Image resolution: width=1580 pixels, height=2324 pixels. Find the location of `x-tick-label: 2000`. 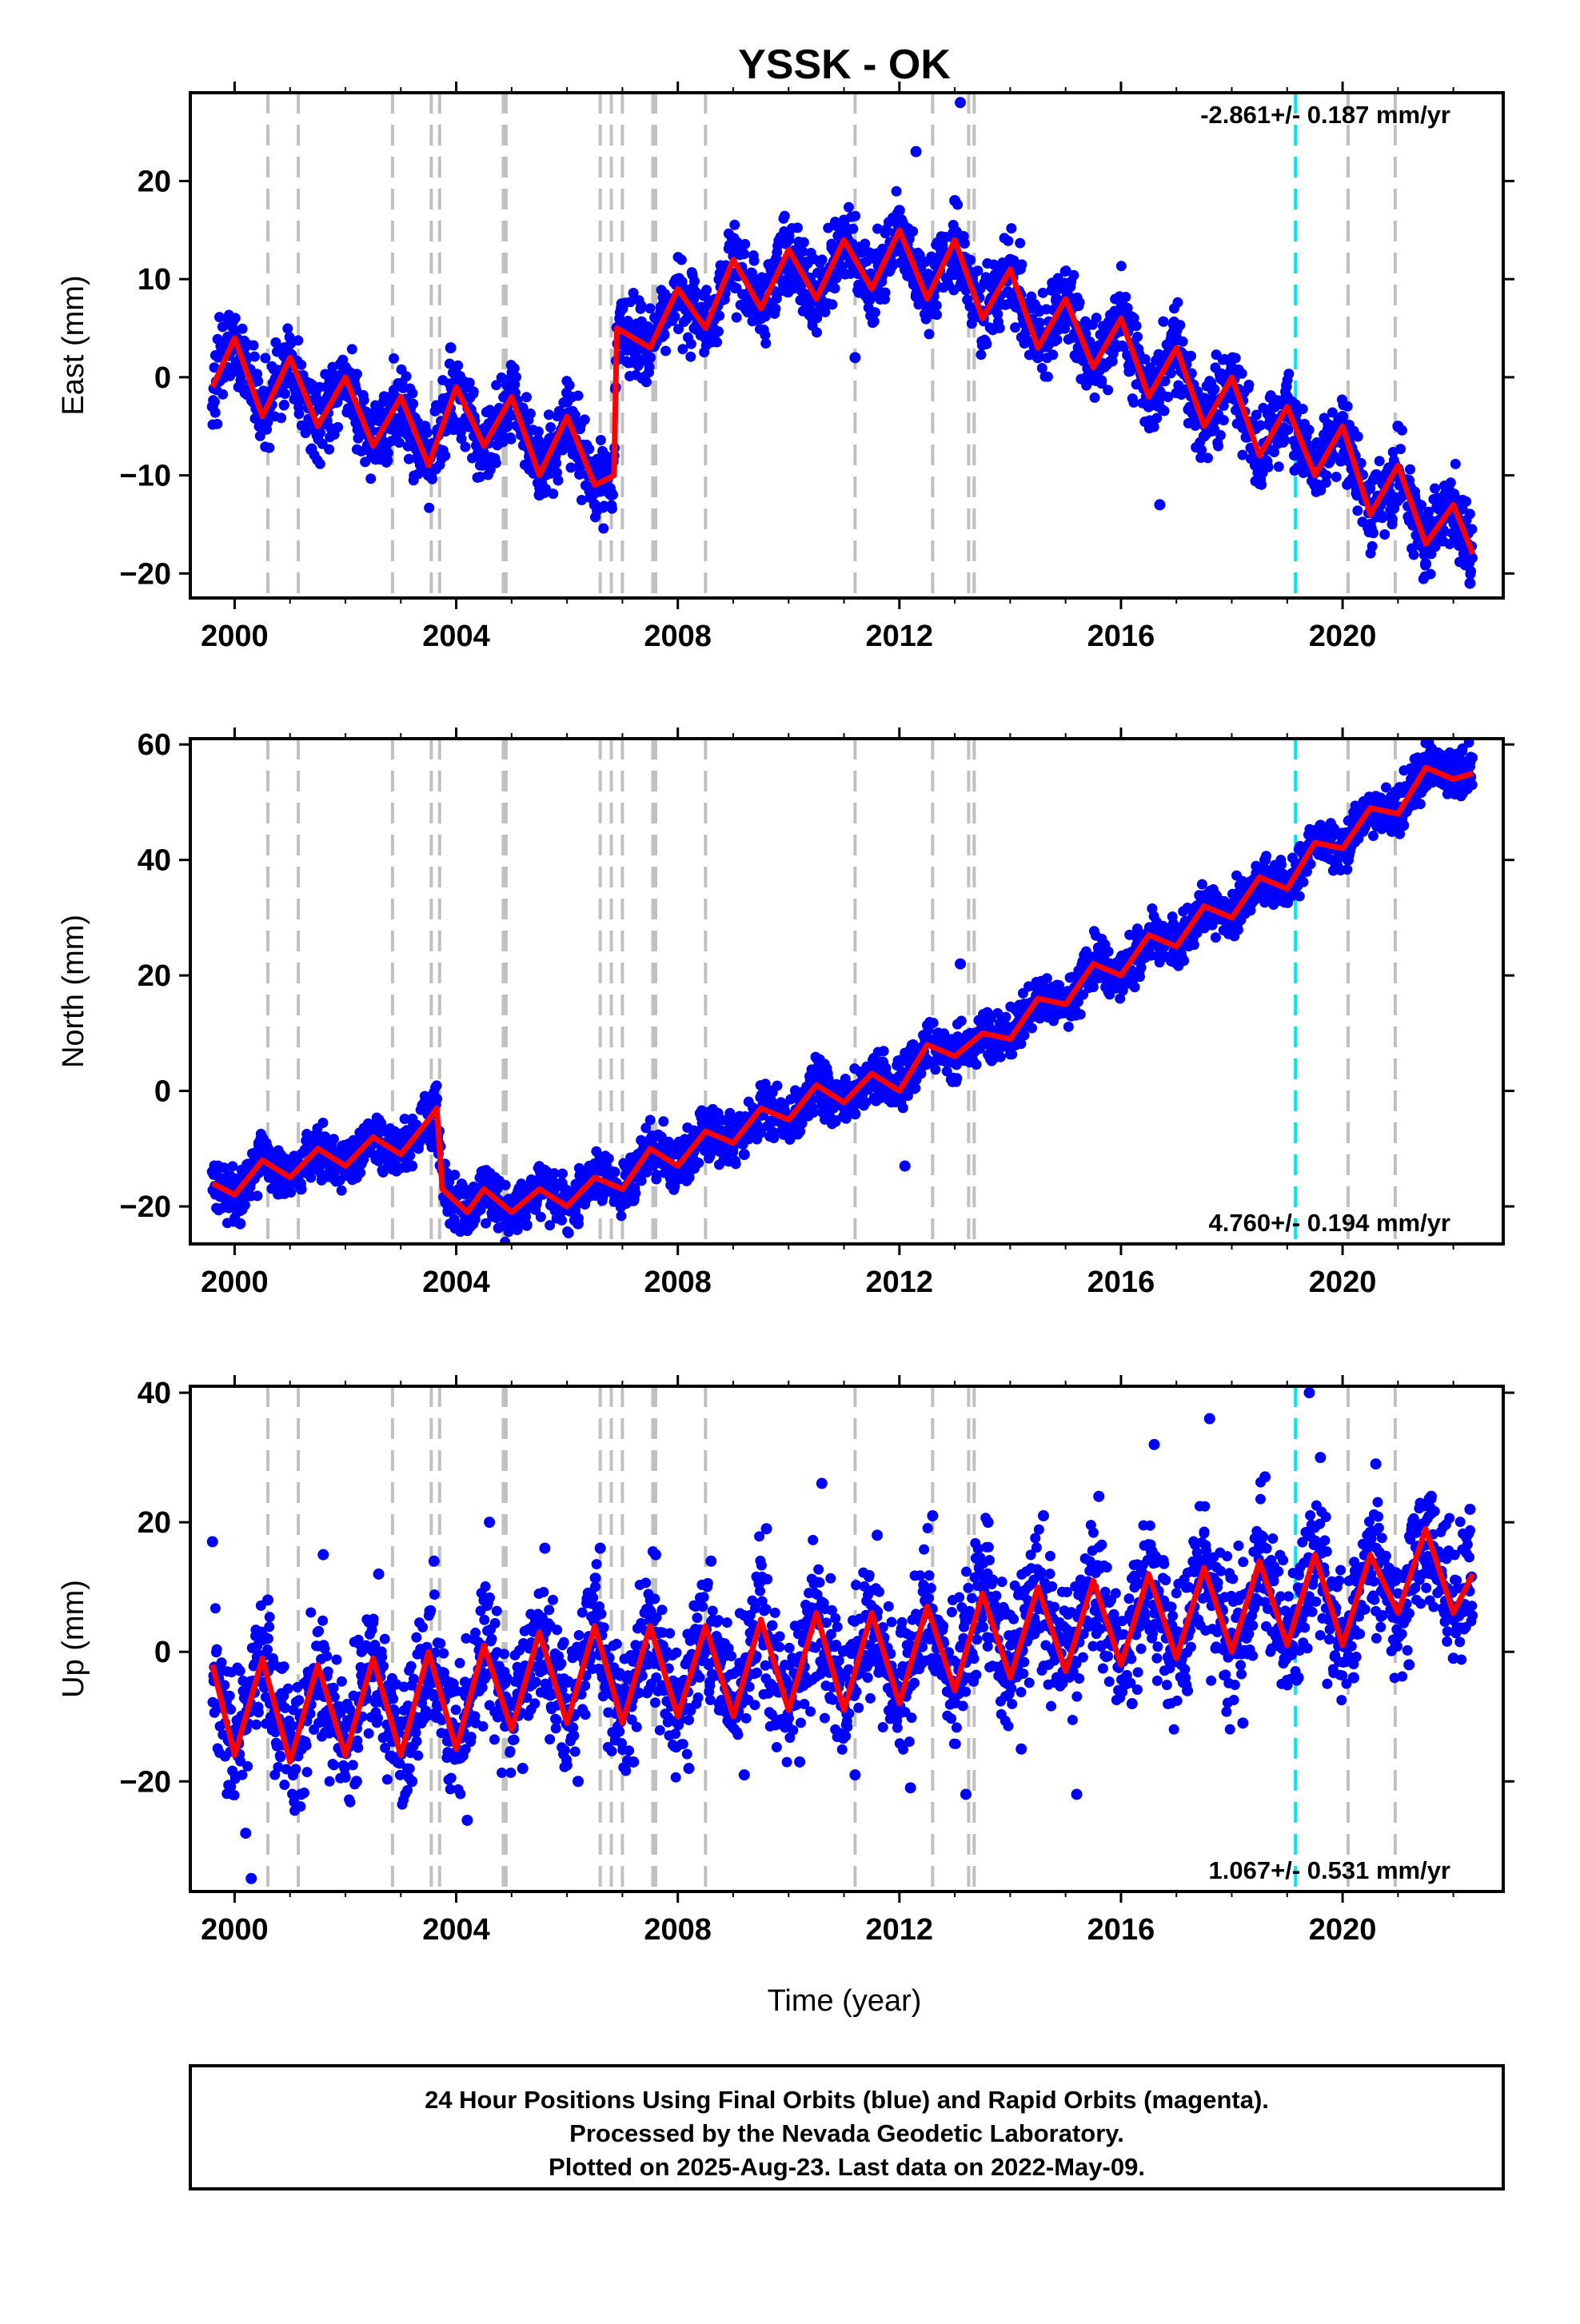

x-tick-label: 2000 is located at coordinates (235, 637).